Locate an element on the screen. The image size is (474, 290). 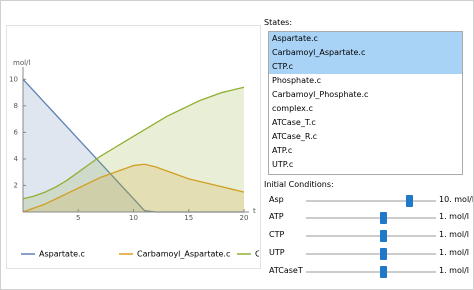
state-item: complex.c is located at coordinates (292, 108).